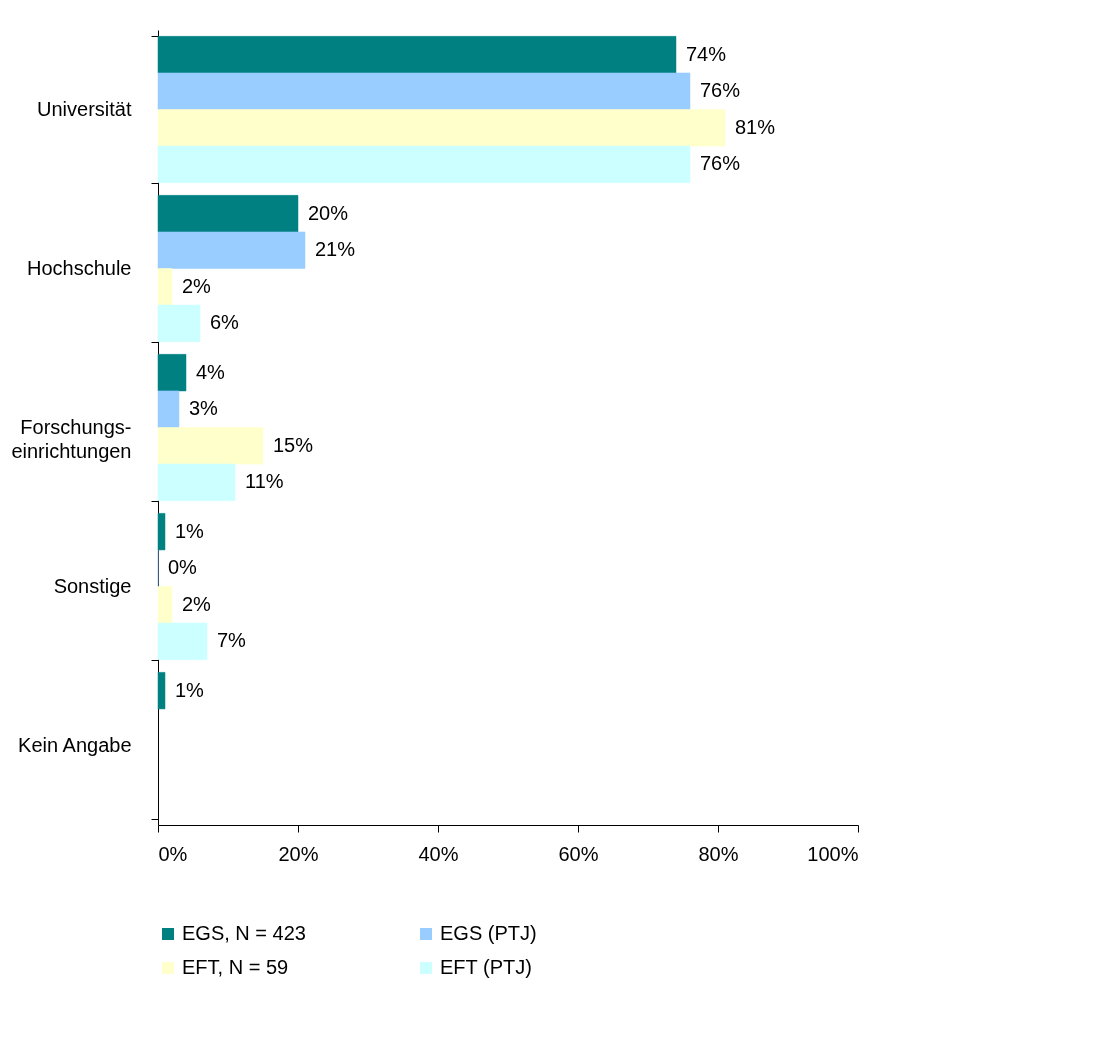 This screenshot has width=1104, height=1042. I want to click on data-label: 11%, so click(264, 481).